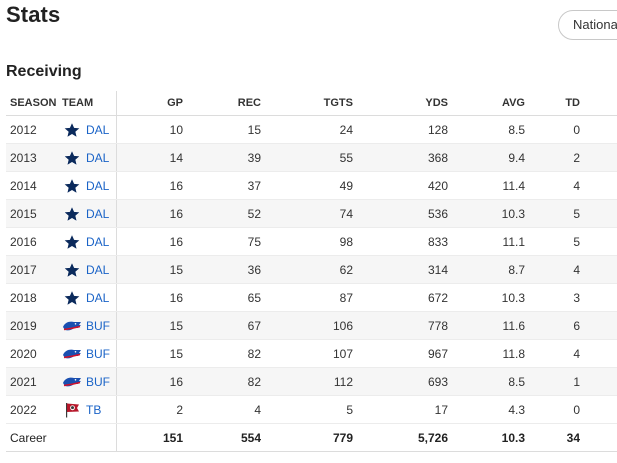 This screenshot has height=463, width=617. Describe the element at coordinates (222, 103) in the screenshot. I see `col-rec: REC` at that location.